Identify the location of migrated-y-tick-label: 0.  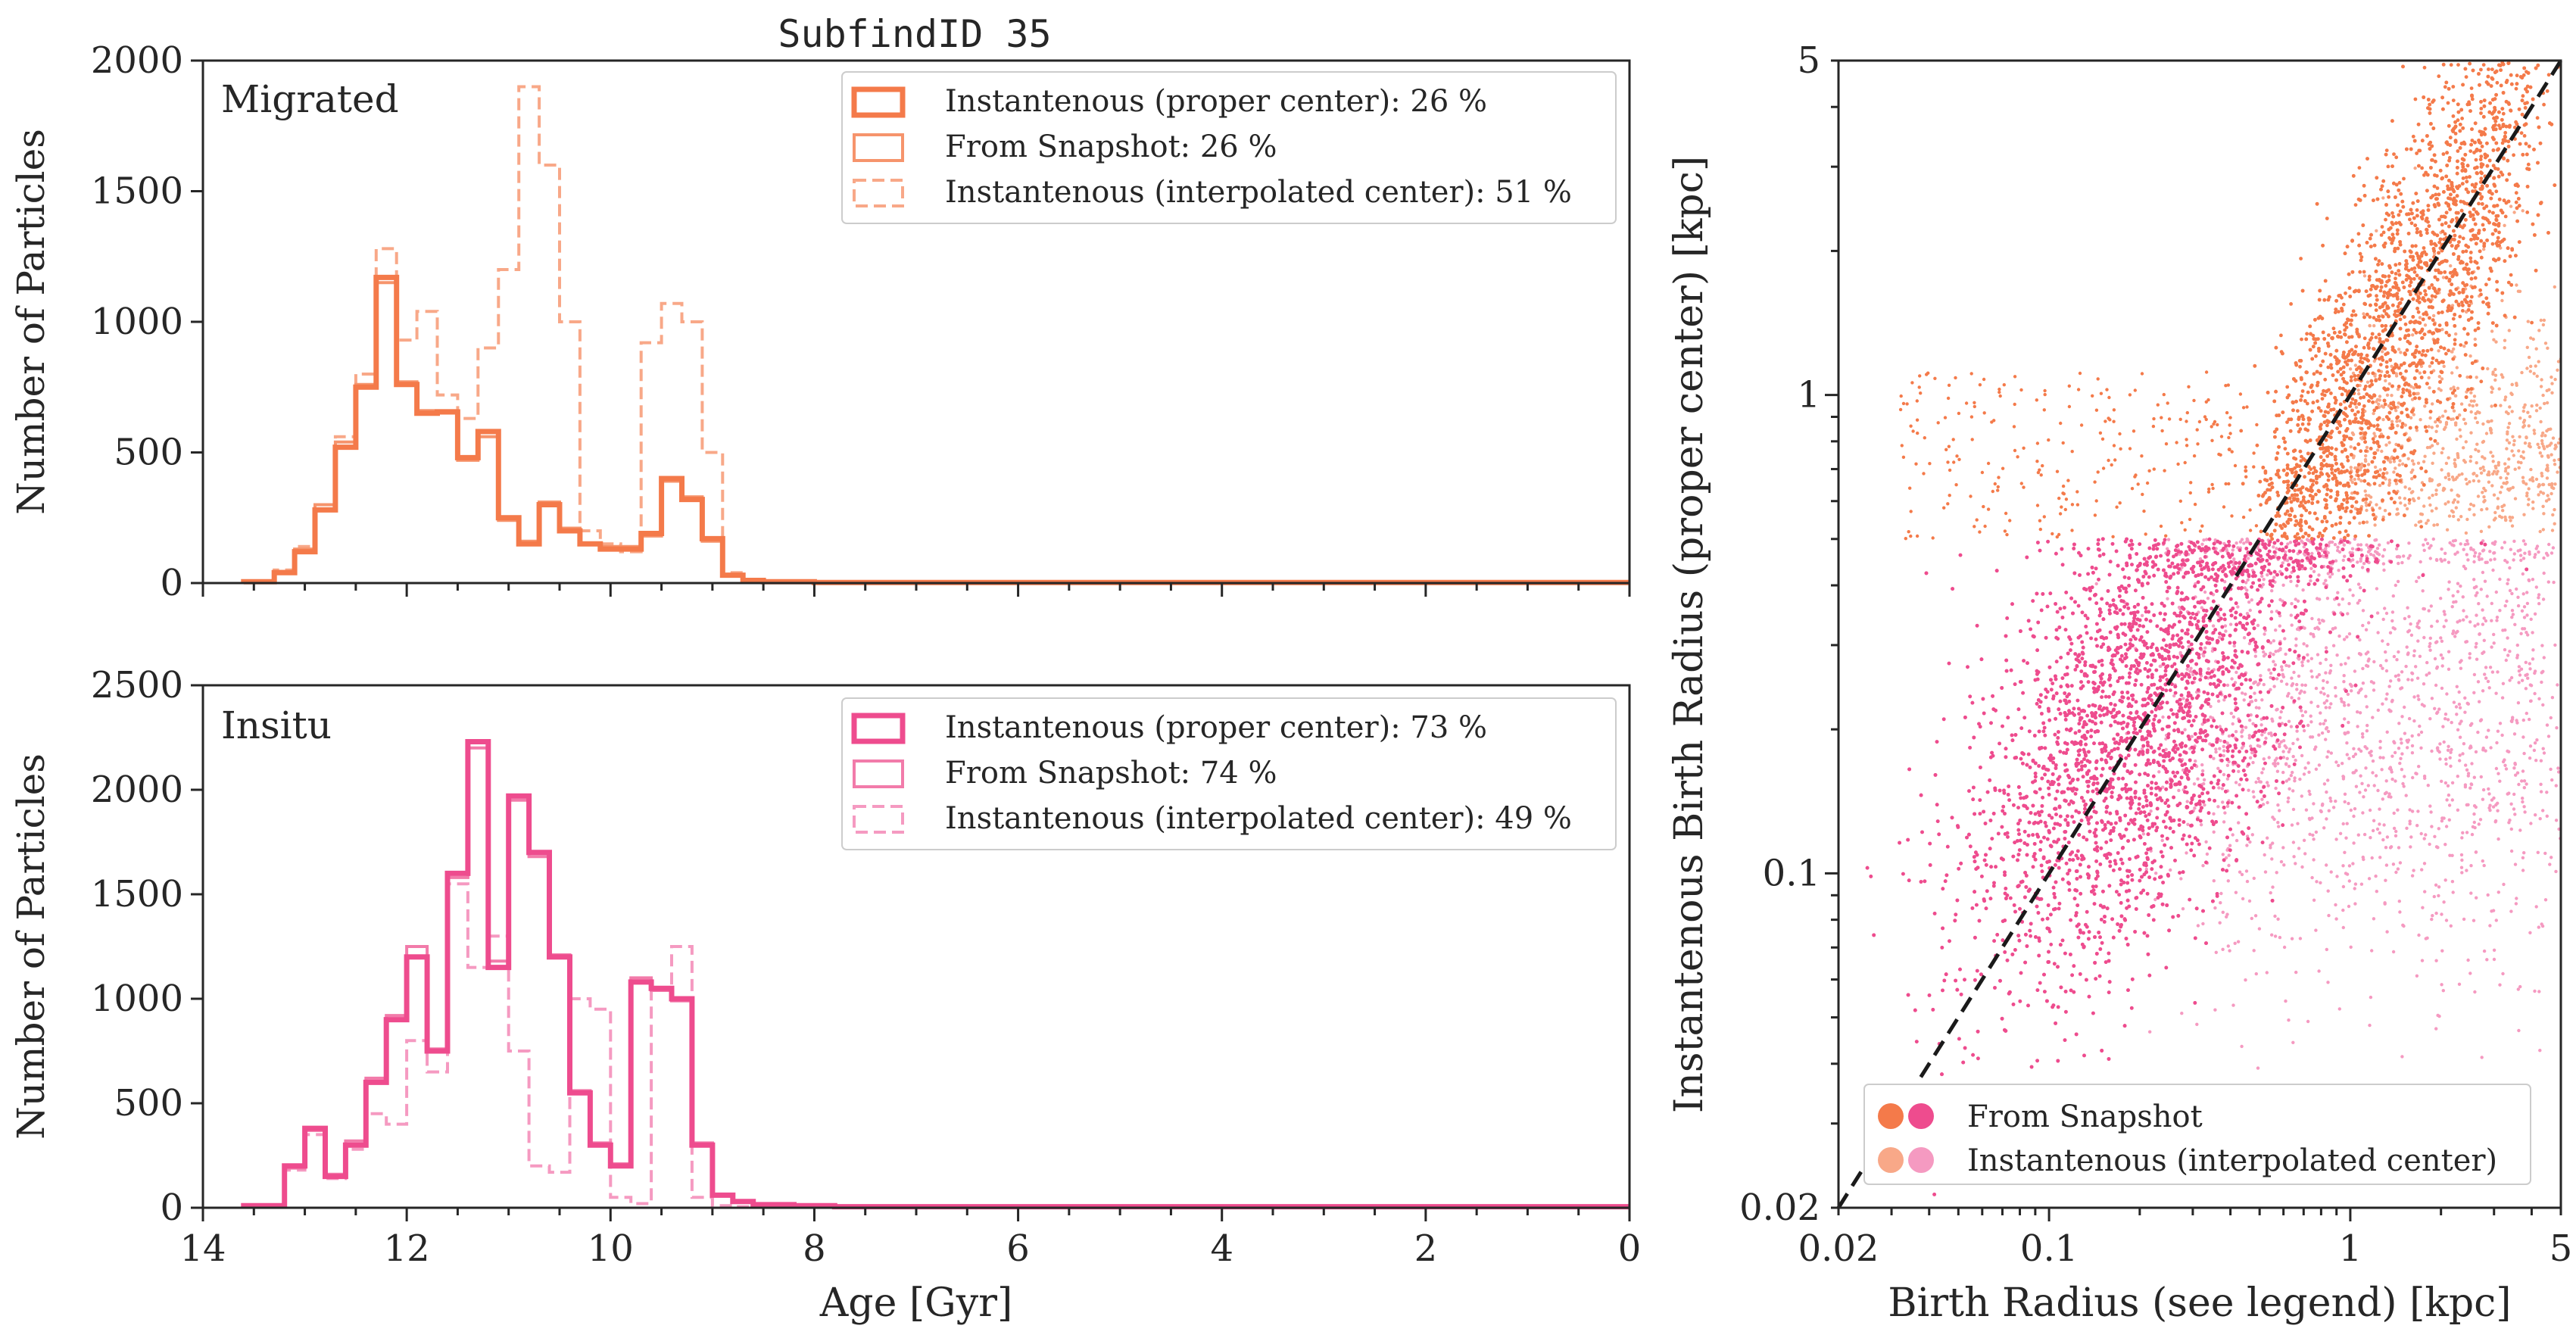
(171, 583).